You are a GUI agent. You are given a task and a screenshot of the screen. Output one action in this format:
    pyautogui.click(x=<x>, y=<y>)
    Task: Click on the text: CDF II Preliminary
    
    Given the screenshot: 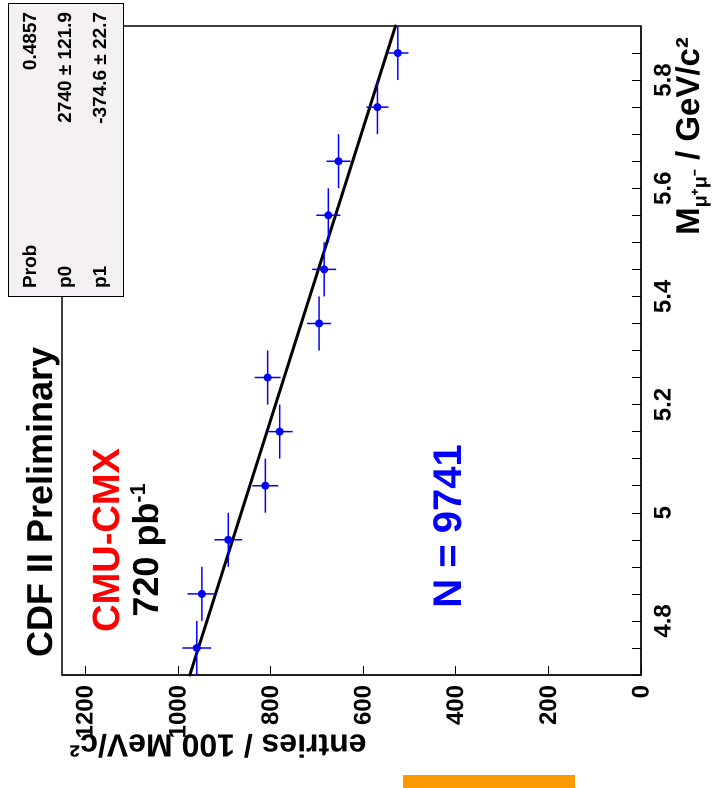 What is the action you would take?
    pyautogui.click(x=39, y=502)
    